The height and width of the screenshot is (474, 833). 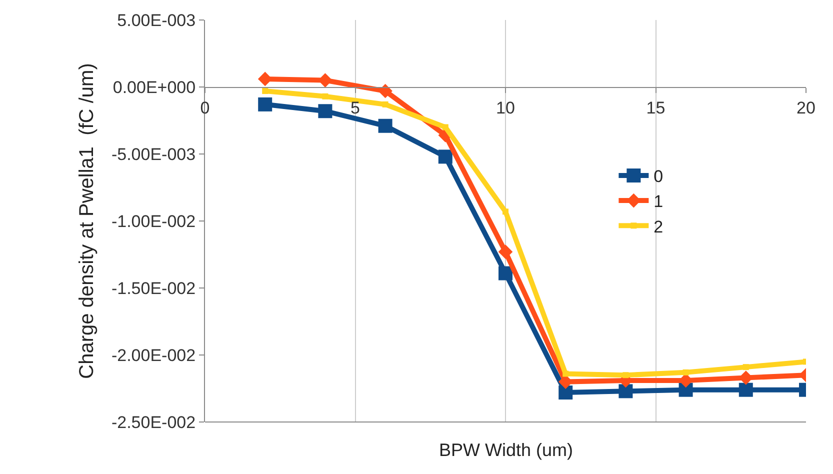 I want to click on y-tick-label: 0.00E+000, so click(x=154, y=87).